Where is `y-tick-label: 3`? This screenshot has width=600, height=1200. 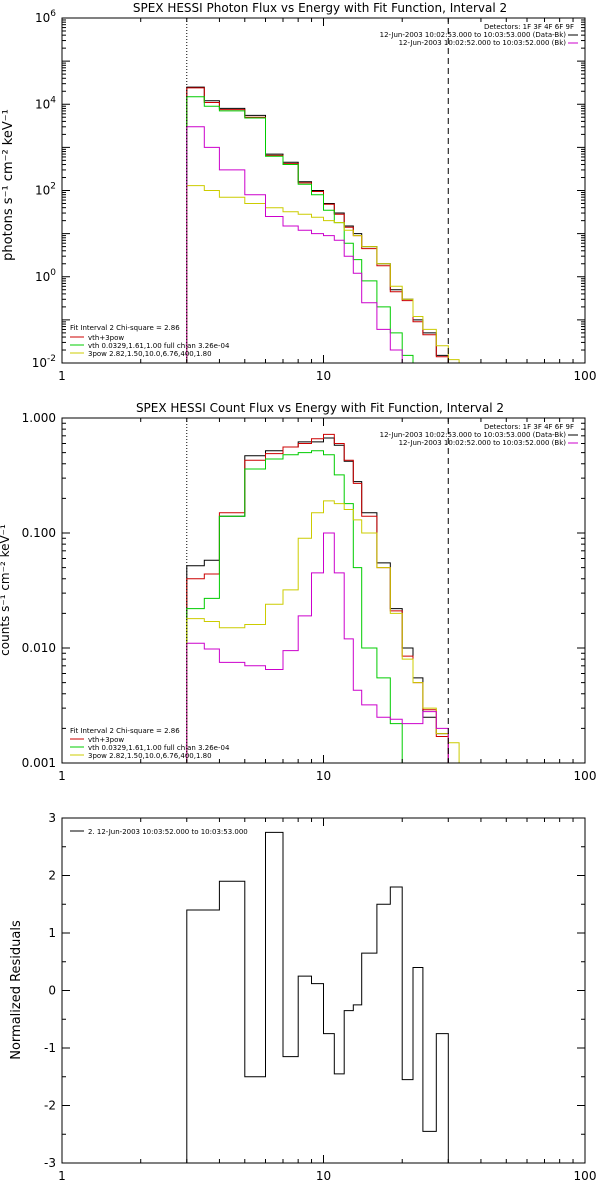
y-tick-label: 3 is located at coordinates (52, 818).